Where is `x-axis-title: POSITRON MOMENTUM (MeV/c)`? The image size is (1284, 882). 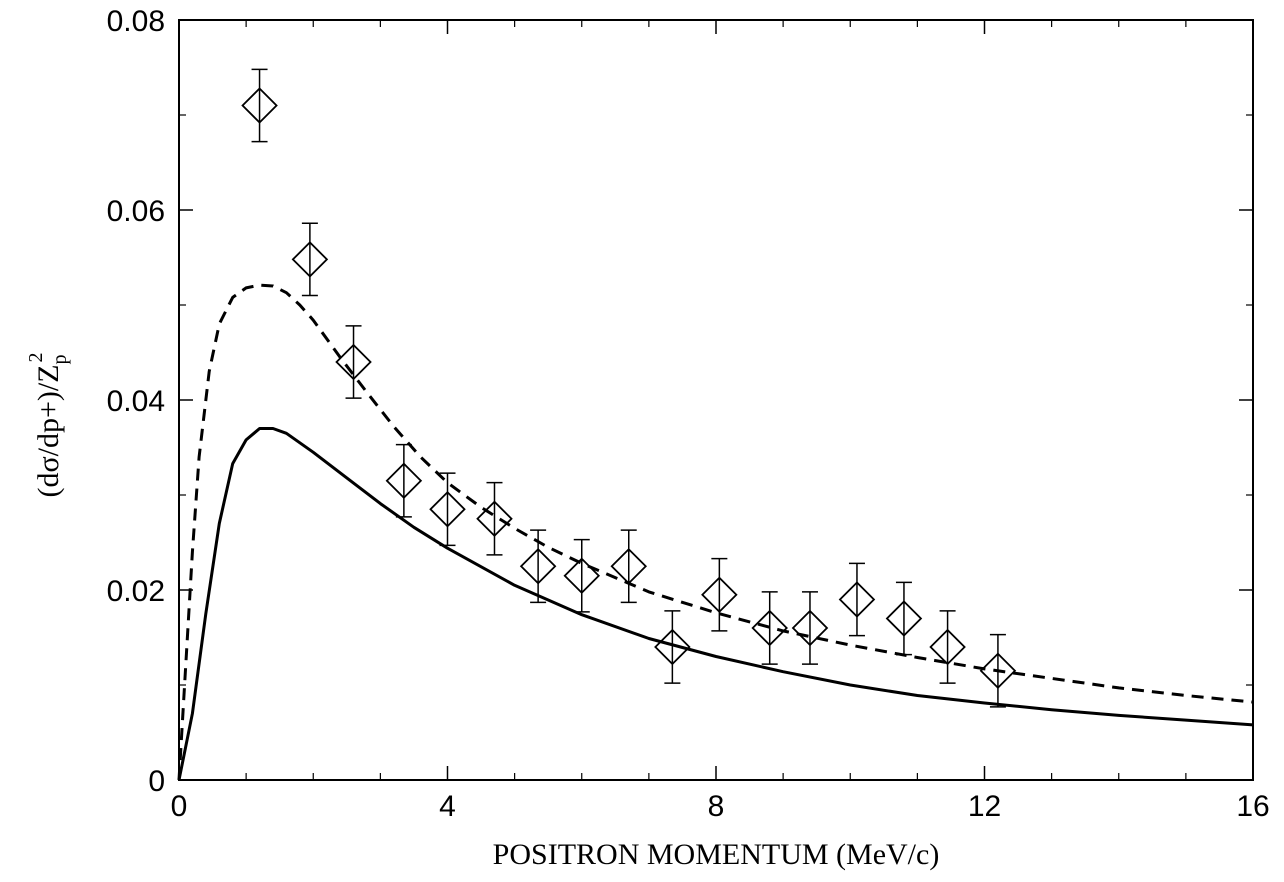 x-axis-title: POSITRON MOMENTUM (MeV/c) is located at coordinates (716, 854).